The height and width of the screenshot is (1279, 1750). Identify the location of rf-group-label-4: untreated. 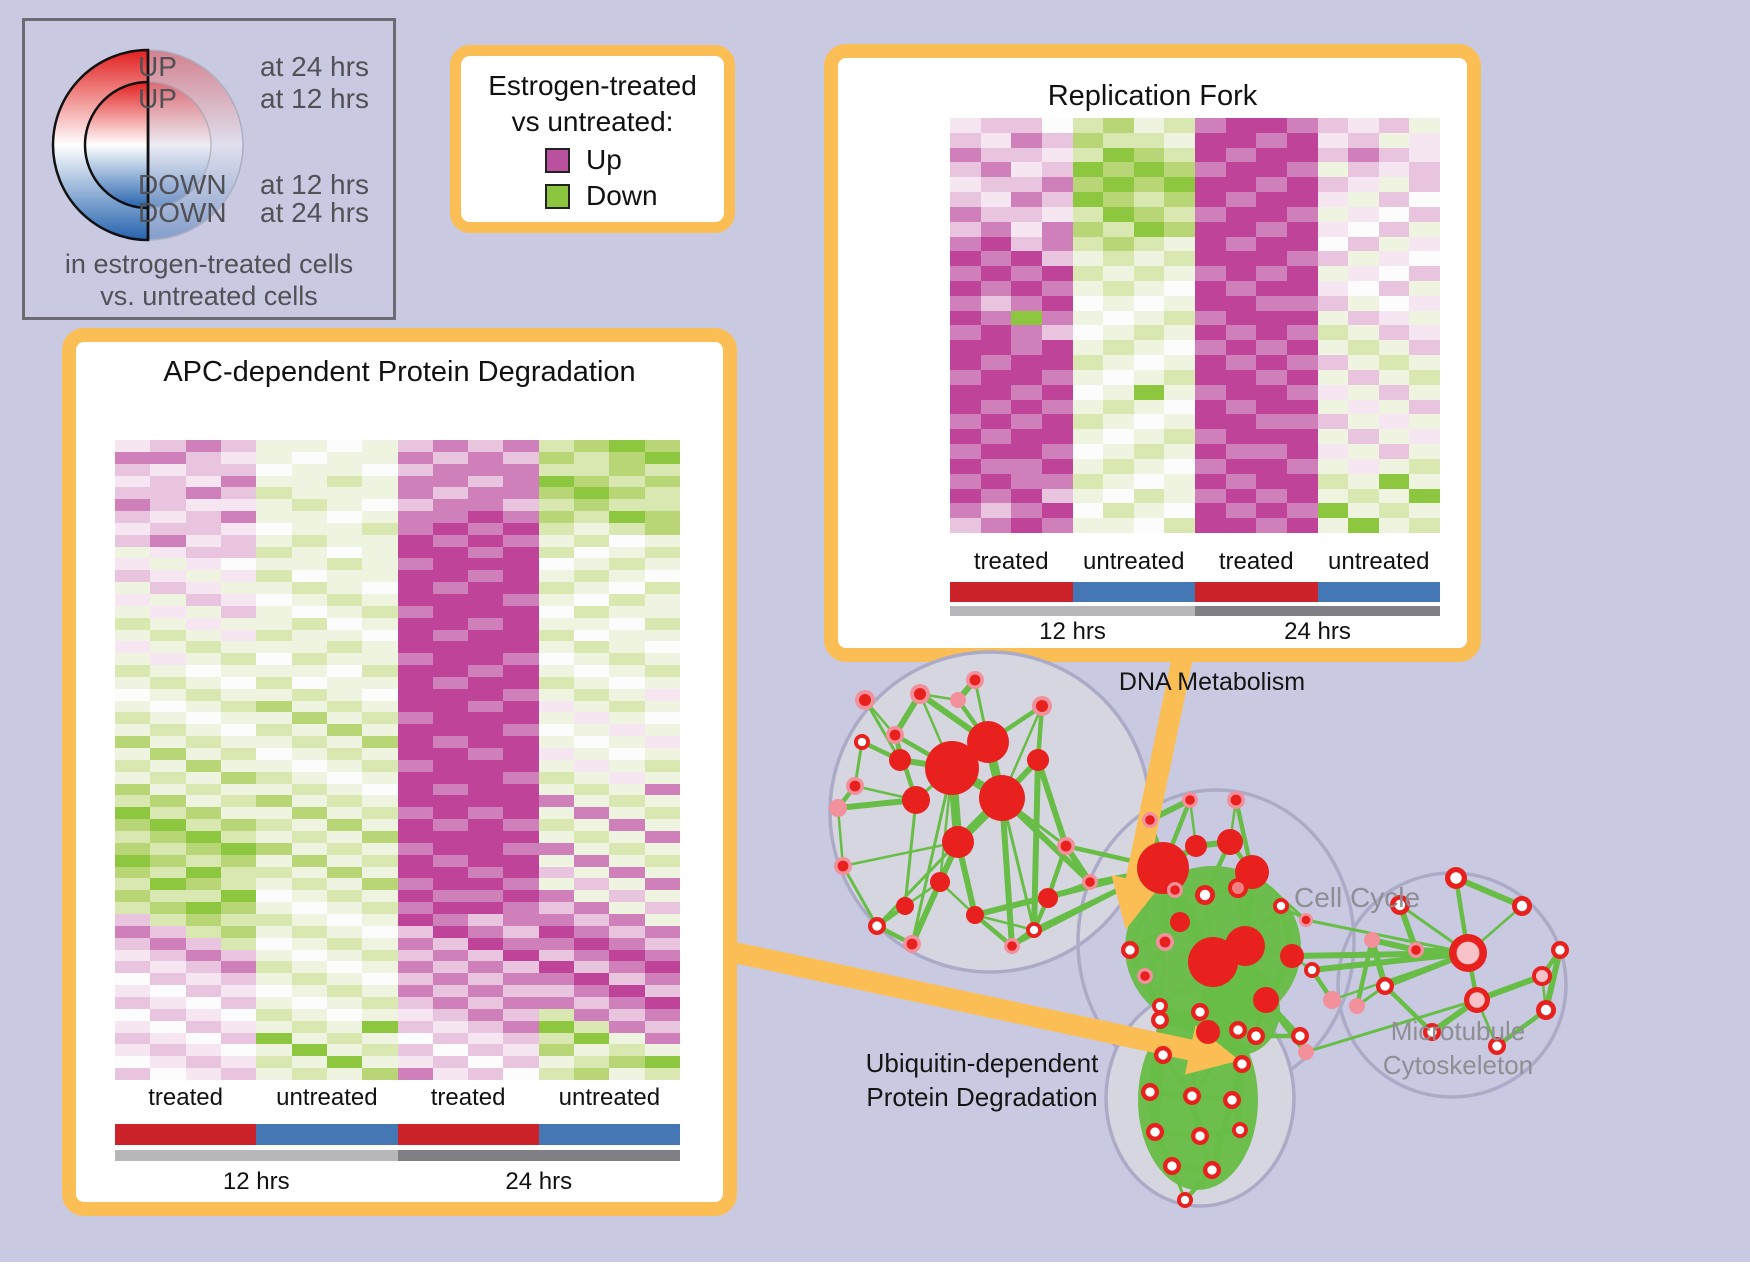
(1379, 561).